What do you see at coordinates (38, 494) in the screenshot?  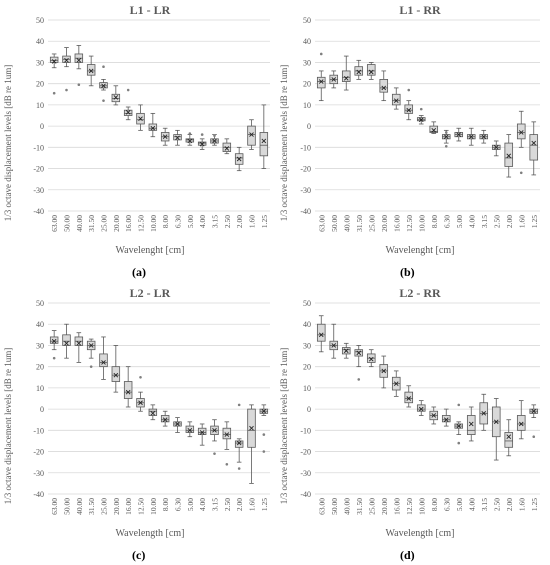 I see `y-tick-label: -40` at bounding box center [38, 494].